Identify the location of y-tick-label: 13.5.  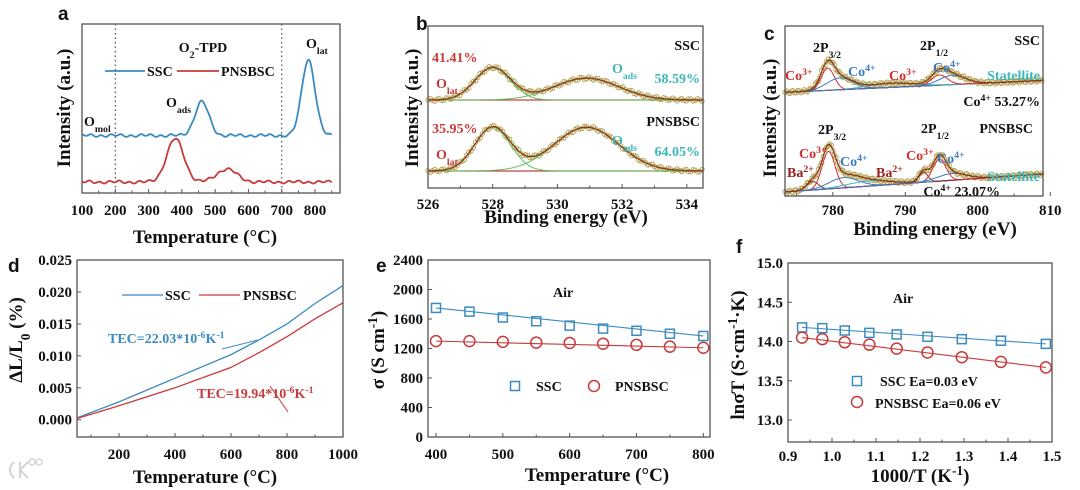
(770, 382).